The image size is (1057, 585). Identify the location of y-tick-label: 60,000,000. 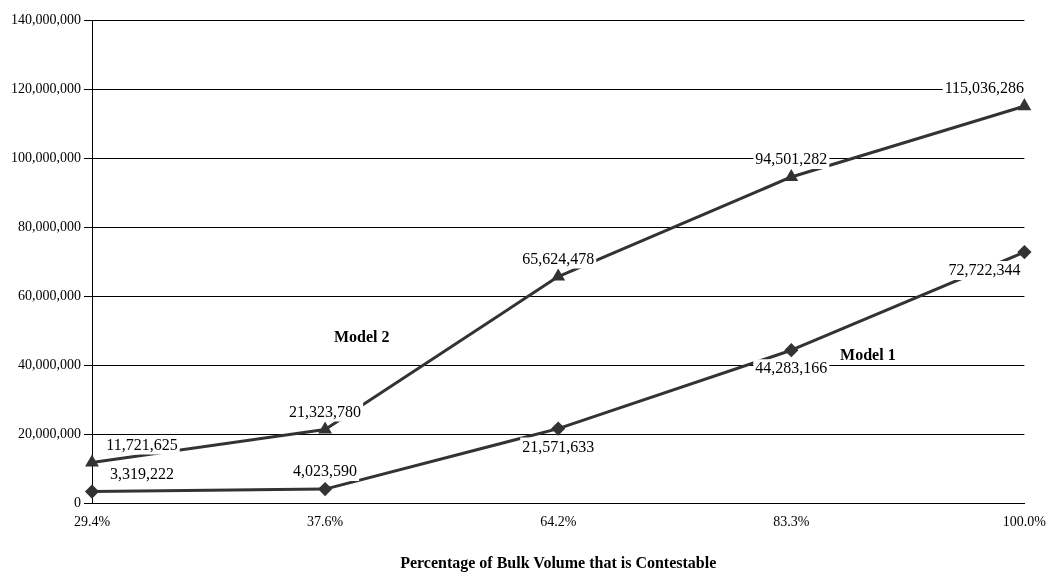
(49, 295).